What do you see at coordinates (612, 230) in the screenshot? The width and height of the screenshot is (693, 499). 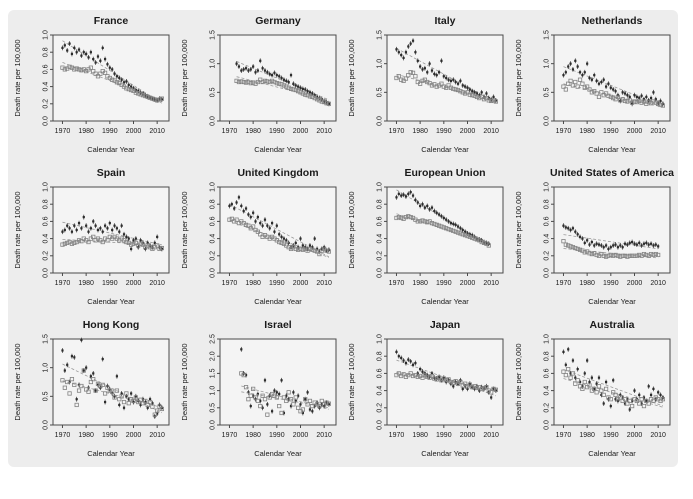 I see `plot-frame` at bounding box center [612, 230].